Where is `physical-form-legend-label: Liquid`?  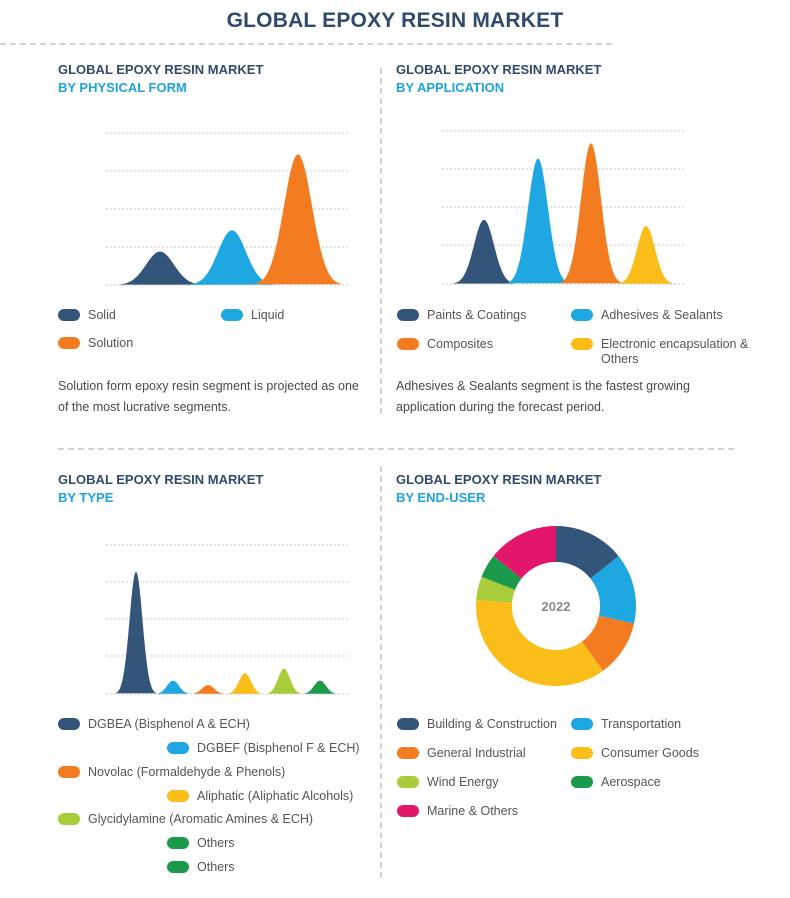 physical-form-legend-label: Liquid is located at coordinates (268, 315).